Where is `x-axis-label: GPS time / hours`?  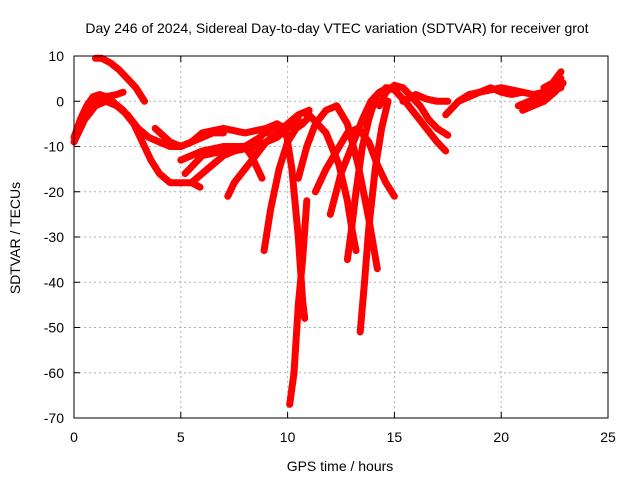 x-axis-label: GPS time / hours is located at coordinates (340, 466).